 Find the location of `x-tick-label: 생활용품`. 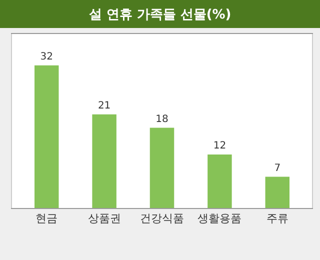

x-tick-label: 생활용품 is located at coordinates (220, 219).